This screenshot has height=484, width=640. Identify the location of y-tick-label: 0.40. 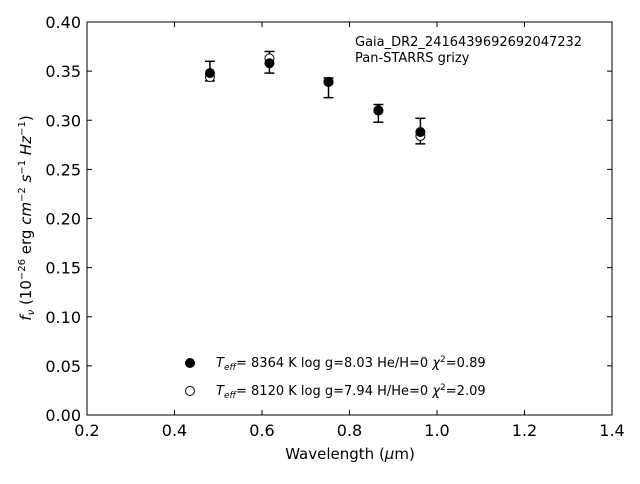
(63, 22).